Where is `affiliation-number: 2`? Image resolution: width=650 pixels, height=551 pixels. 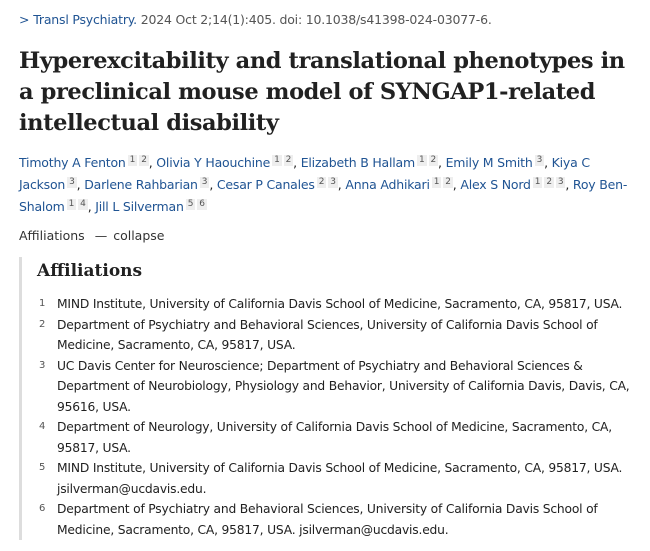 affiliation-number: 2 is located at coordinates (42, 324).